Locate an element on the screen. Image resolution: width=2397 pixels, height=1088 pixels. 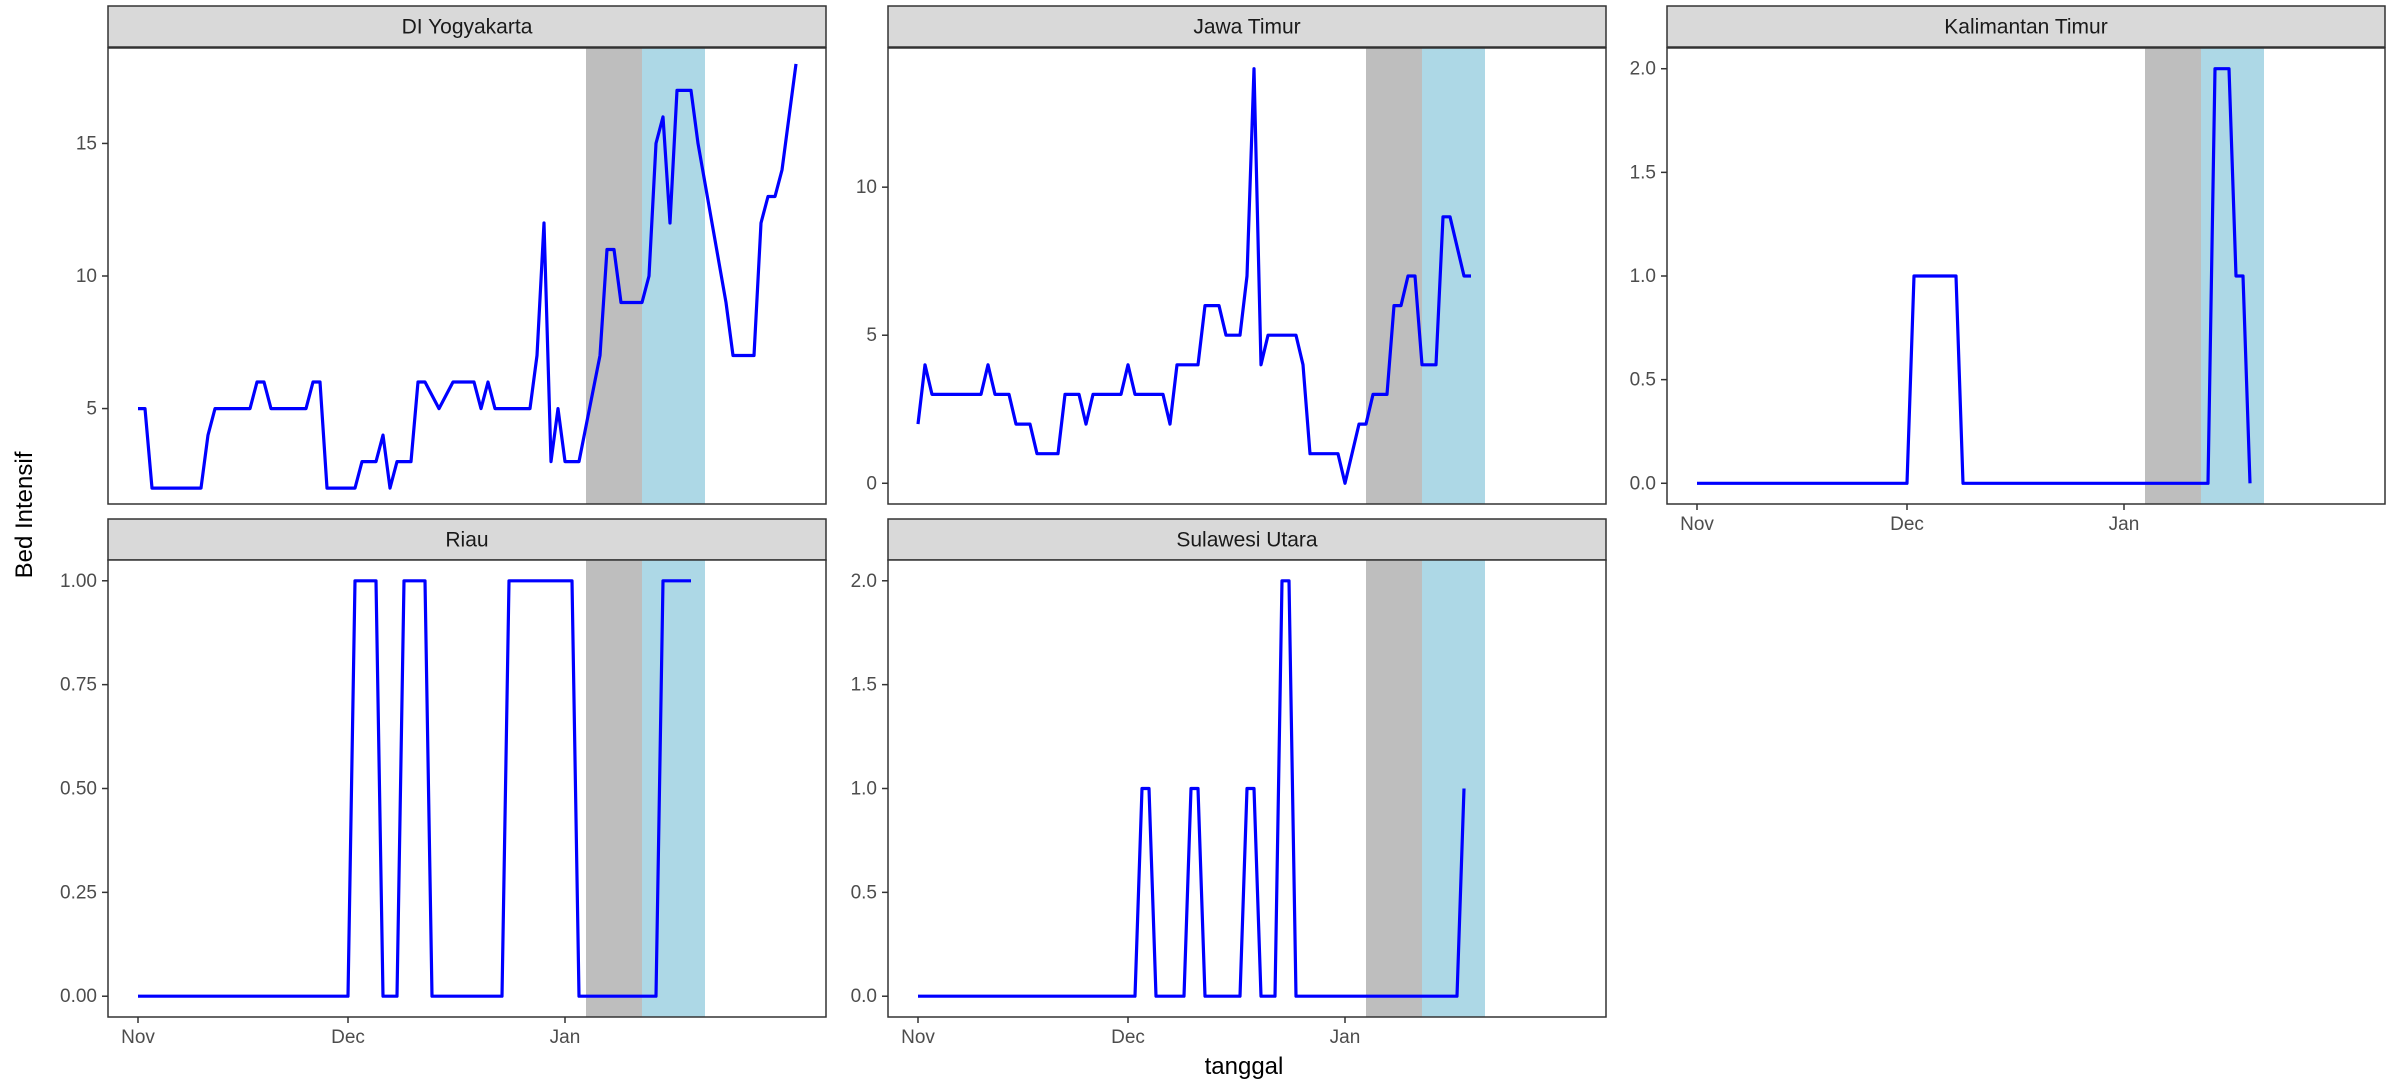
y-tick-label-kalimantan-timur: 1.0 is located at coordinates (1643, 276).